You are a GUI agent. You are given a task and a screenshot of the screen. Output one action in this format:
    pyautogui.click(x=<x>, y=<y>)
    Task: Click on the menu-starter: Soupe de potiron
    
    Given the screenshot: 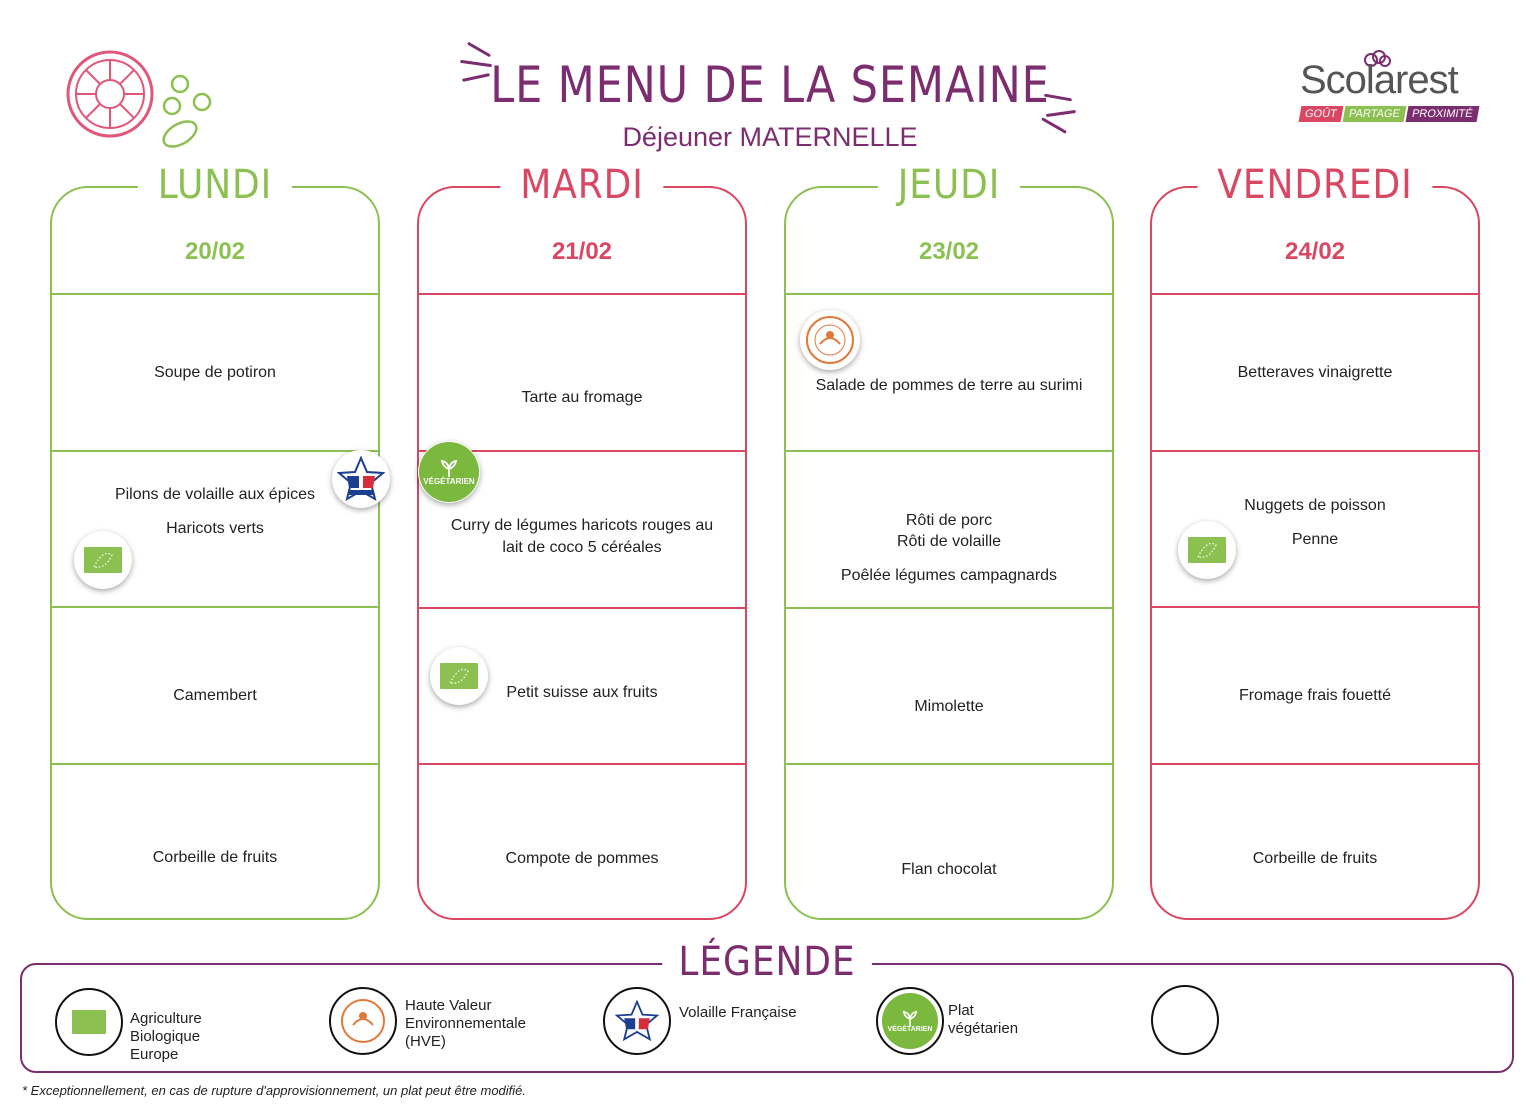 What is the action you would take?
    pyautogui.click(x=215, y=372)
    